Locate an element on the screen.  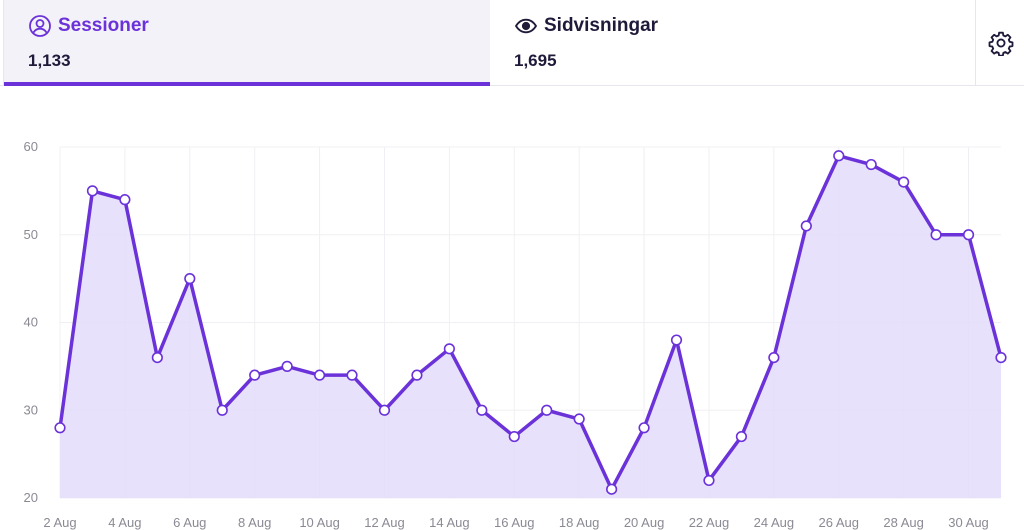
tab-sessions-label: Sessioner is located at coordinates (103, 25).